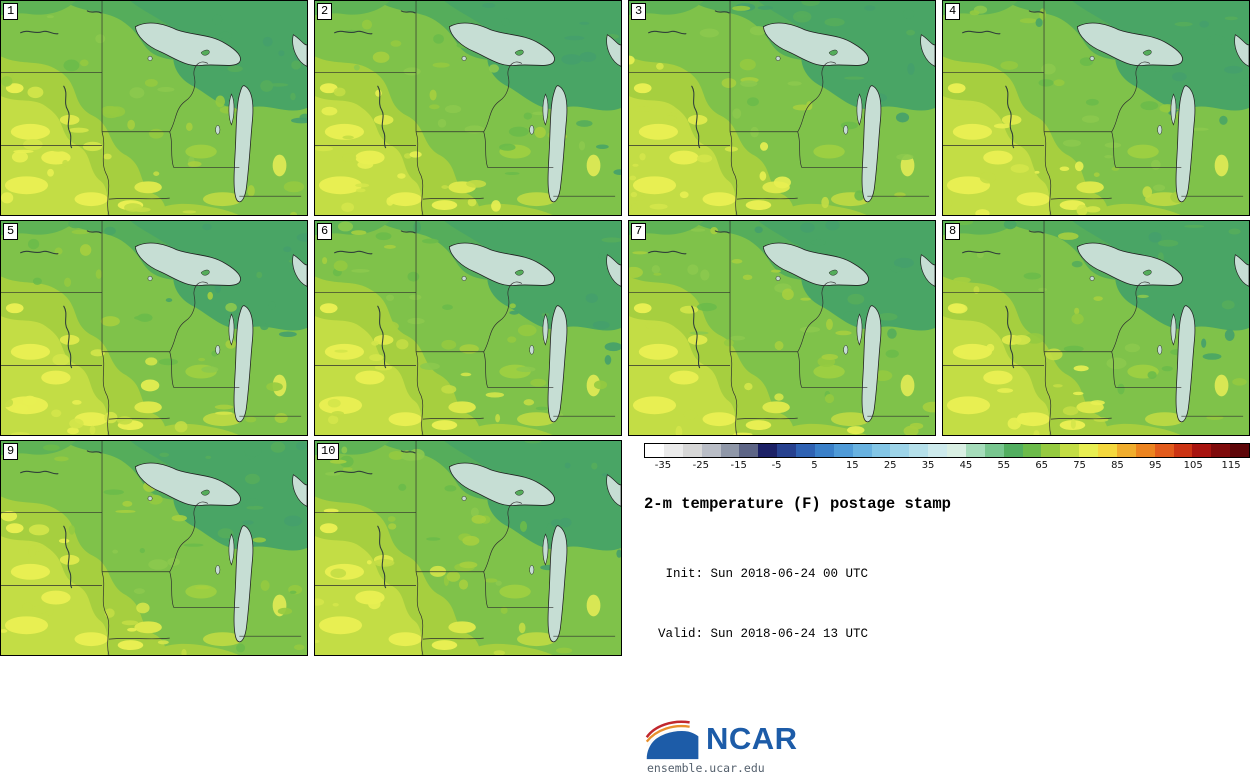  I want to click on ensemble-panel: 8, so click(1096, 328).